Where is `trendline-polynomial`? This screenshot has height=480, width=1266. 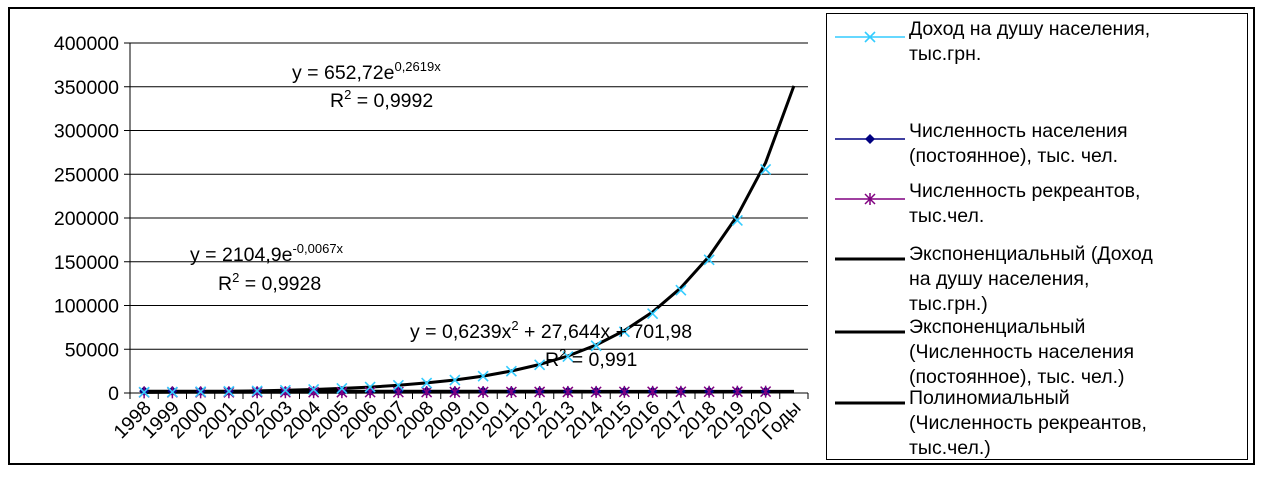
trendline-polynomial is located at coordinates (469, 392).